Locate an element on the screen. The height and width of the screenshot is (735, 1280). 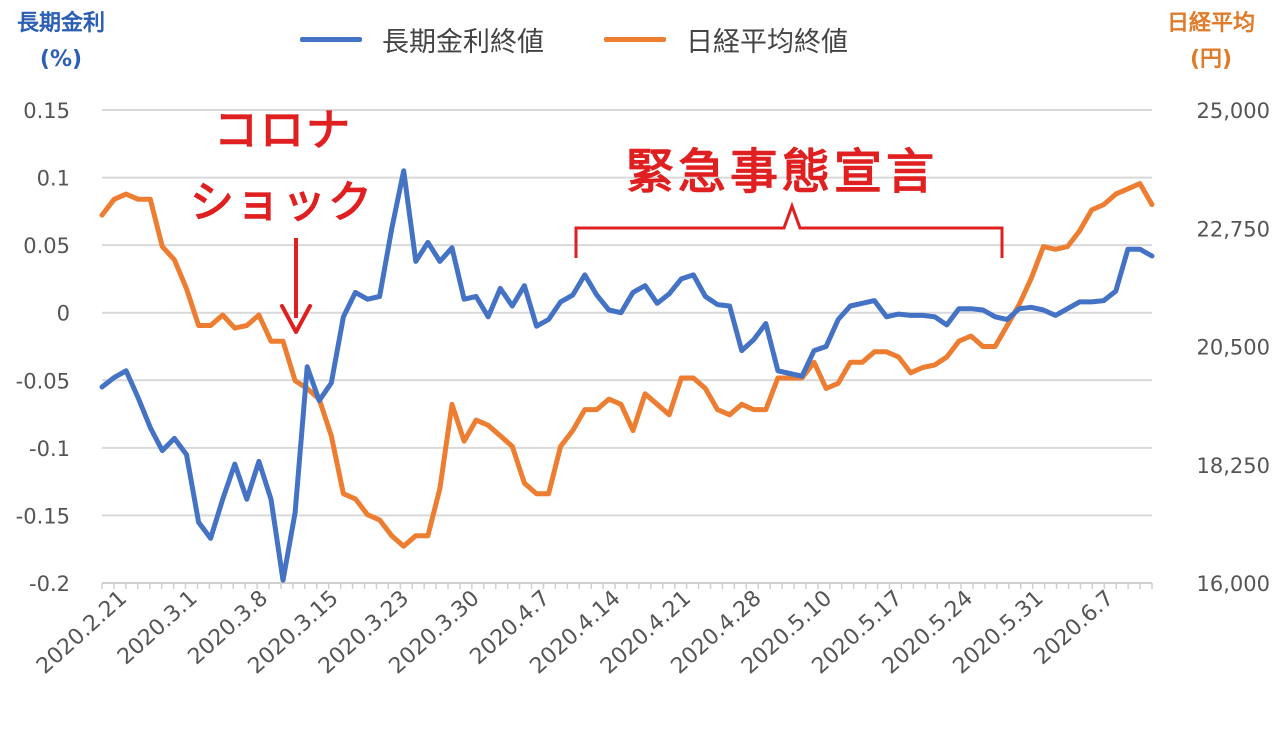
emergency-bracket is located at coordinates (789, 229).